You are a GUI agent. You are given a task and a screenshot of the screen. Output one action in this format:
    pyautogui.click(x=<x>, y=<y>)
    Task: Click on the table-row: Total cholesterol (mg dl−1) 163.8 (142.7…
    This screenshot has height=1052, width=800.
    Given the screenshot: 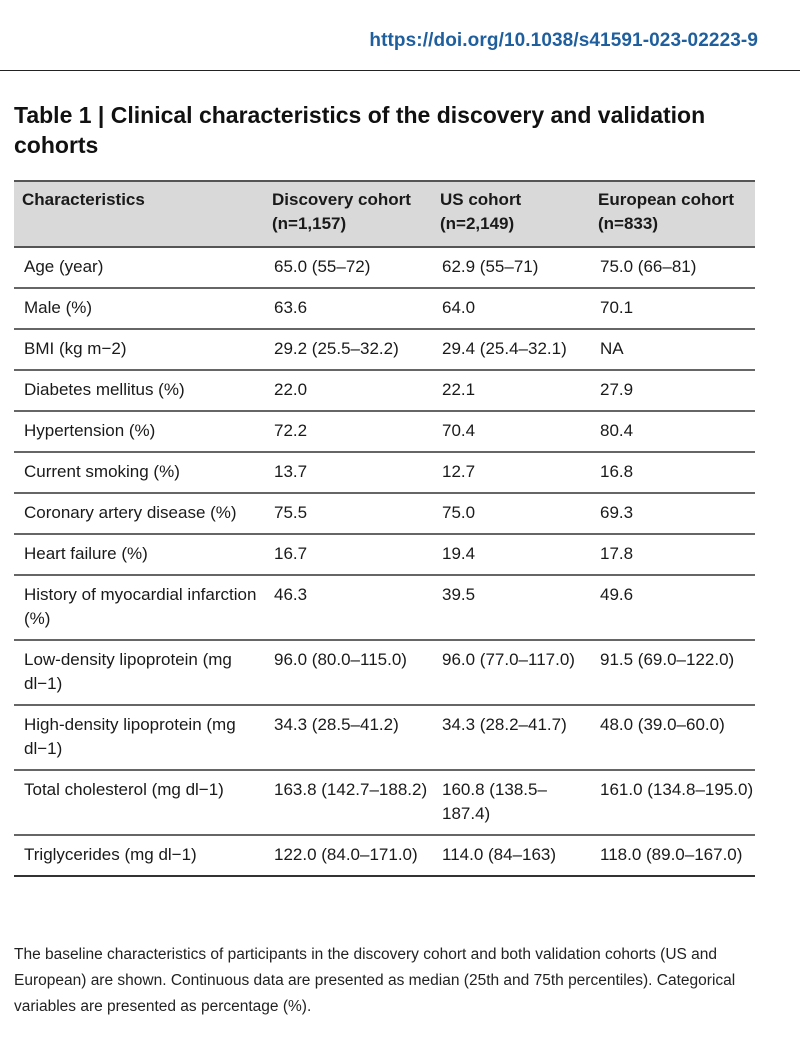 What is the action you would take?
    pyautogui.click(x=384, y=803)
    